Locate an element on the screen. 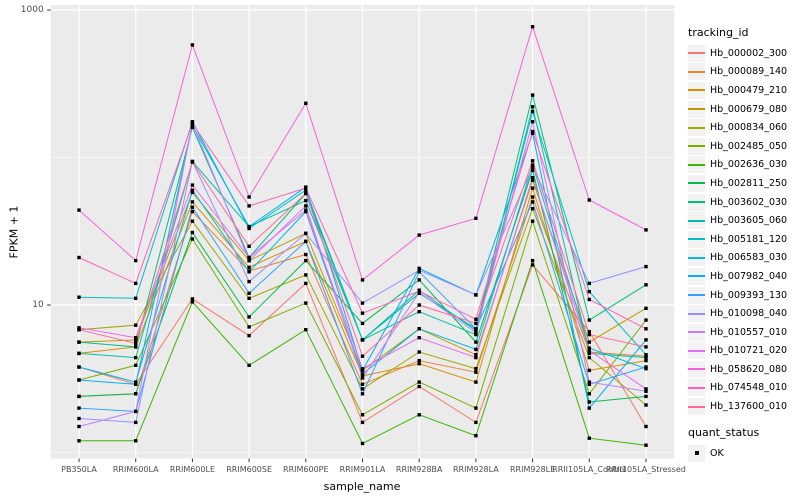 The height and width of the screenshot is (500, 800). legend-item-label: Hb_007982_040 is located at coordinates (749, 276).